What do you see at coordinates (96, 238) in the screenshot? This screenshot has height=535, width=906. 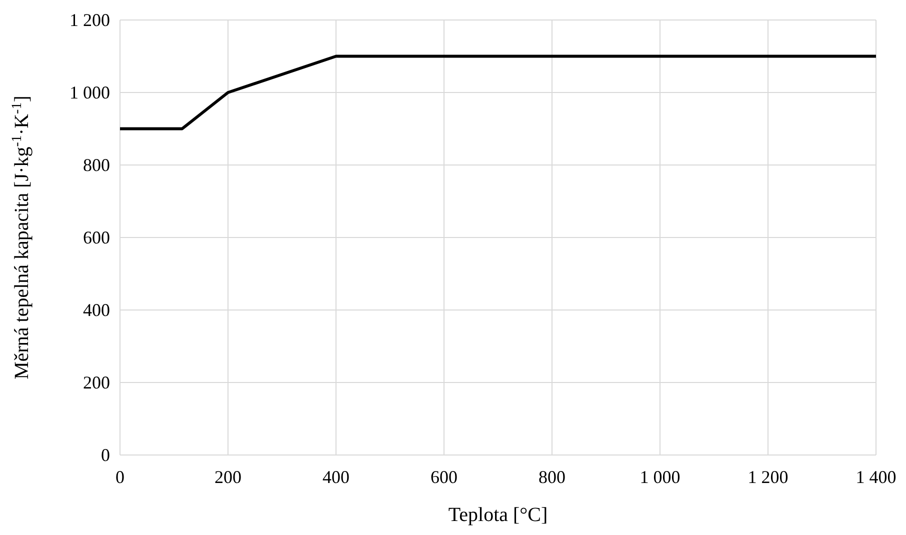 I see `y-tick-label: 600` at bounding box center [96, 238].